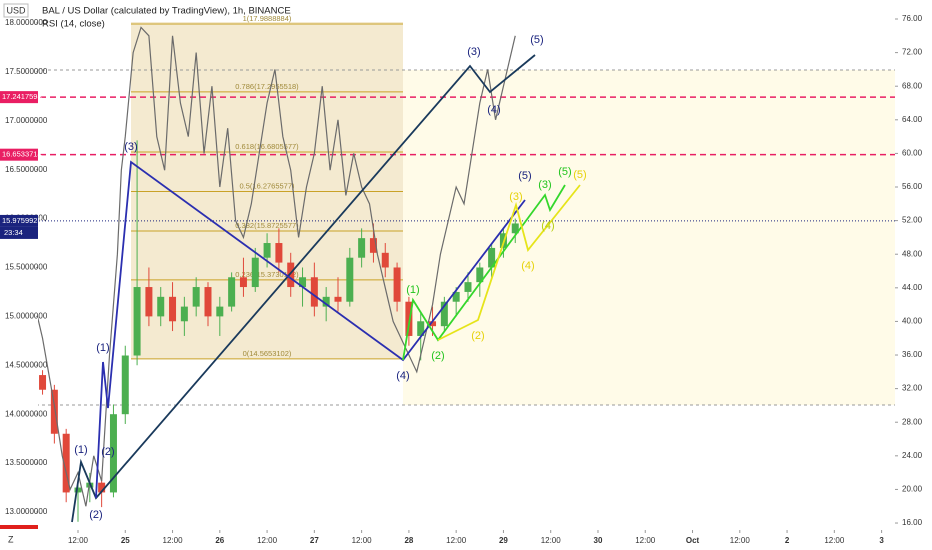  I want to click on y2-tick-label: 44.00, so click(912, 287).